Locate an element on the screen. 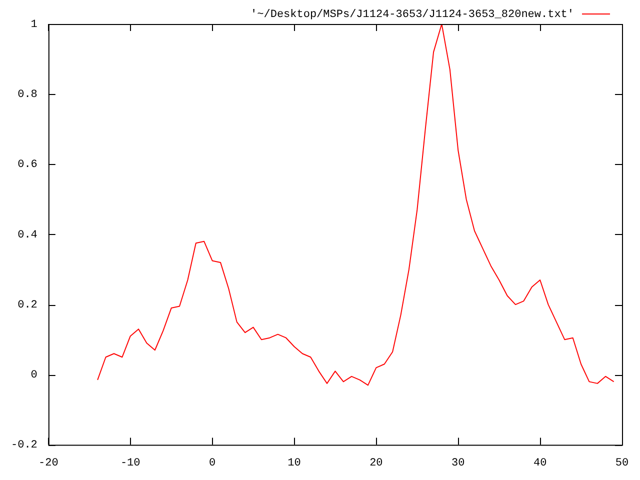  y-tick-label: 1 is located at coordinates (34, 24).